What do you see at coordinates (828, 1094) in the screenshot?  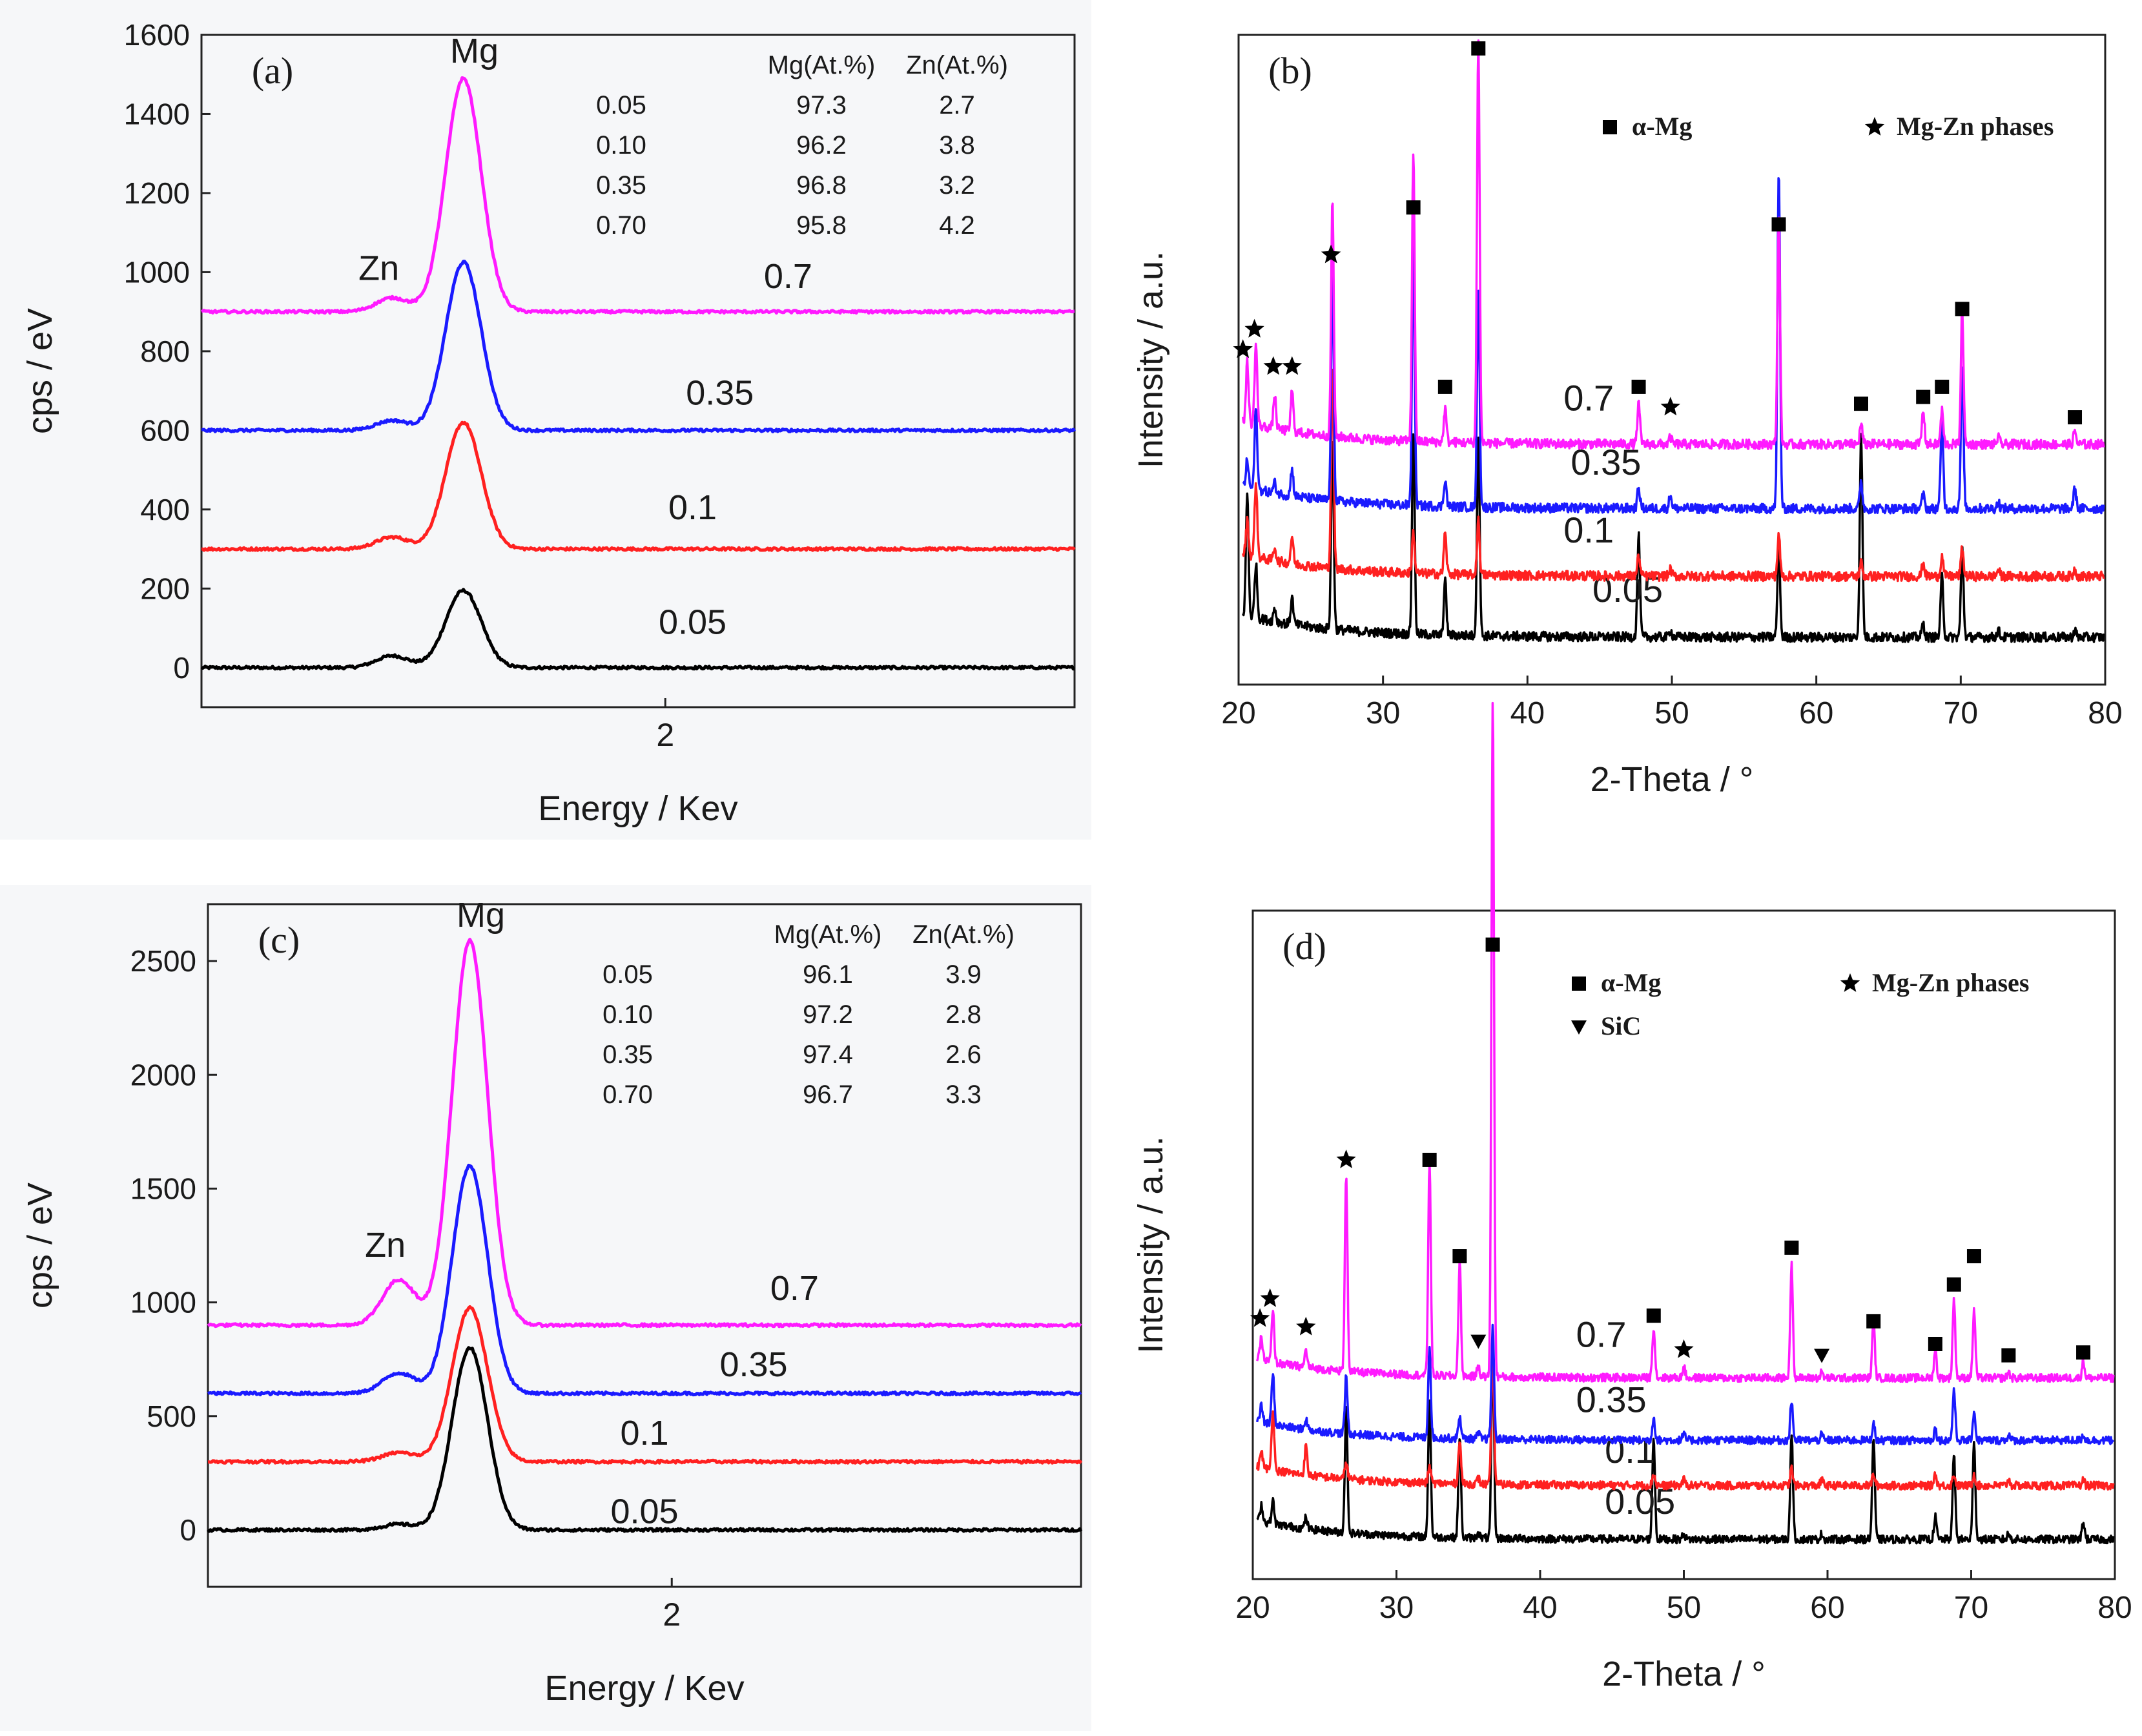 I see `table-cell-c: 96.7` at bounding box center [828, 1094].